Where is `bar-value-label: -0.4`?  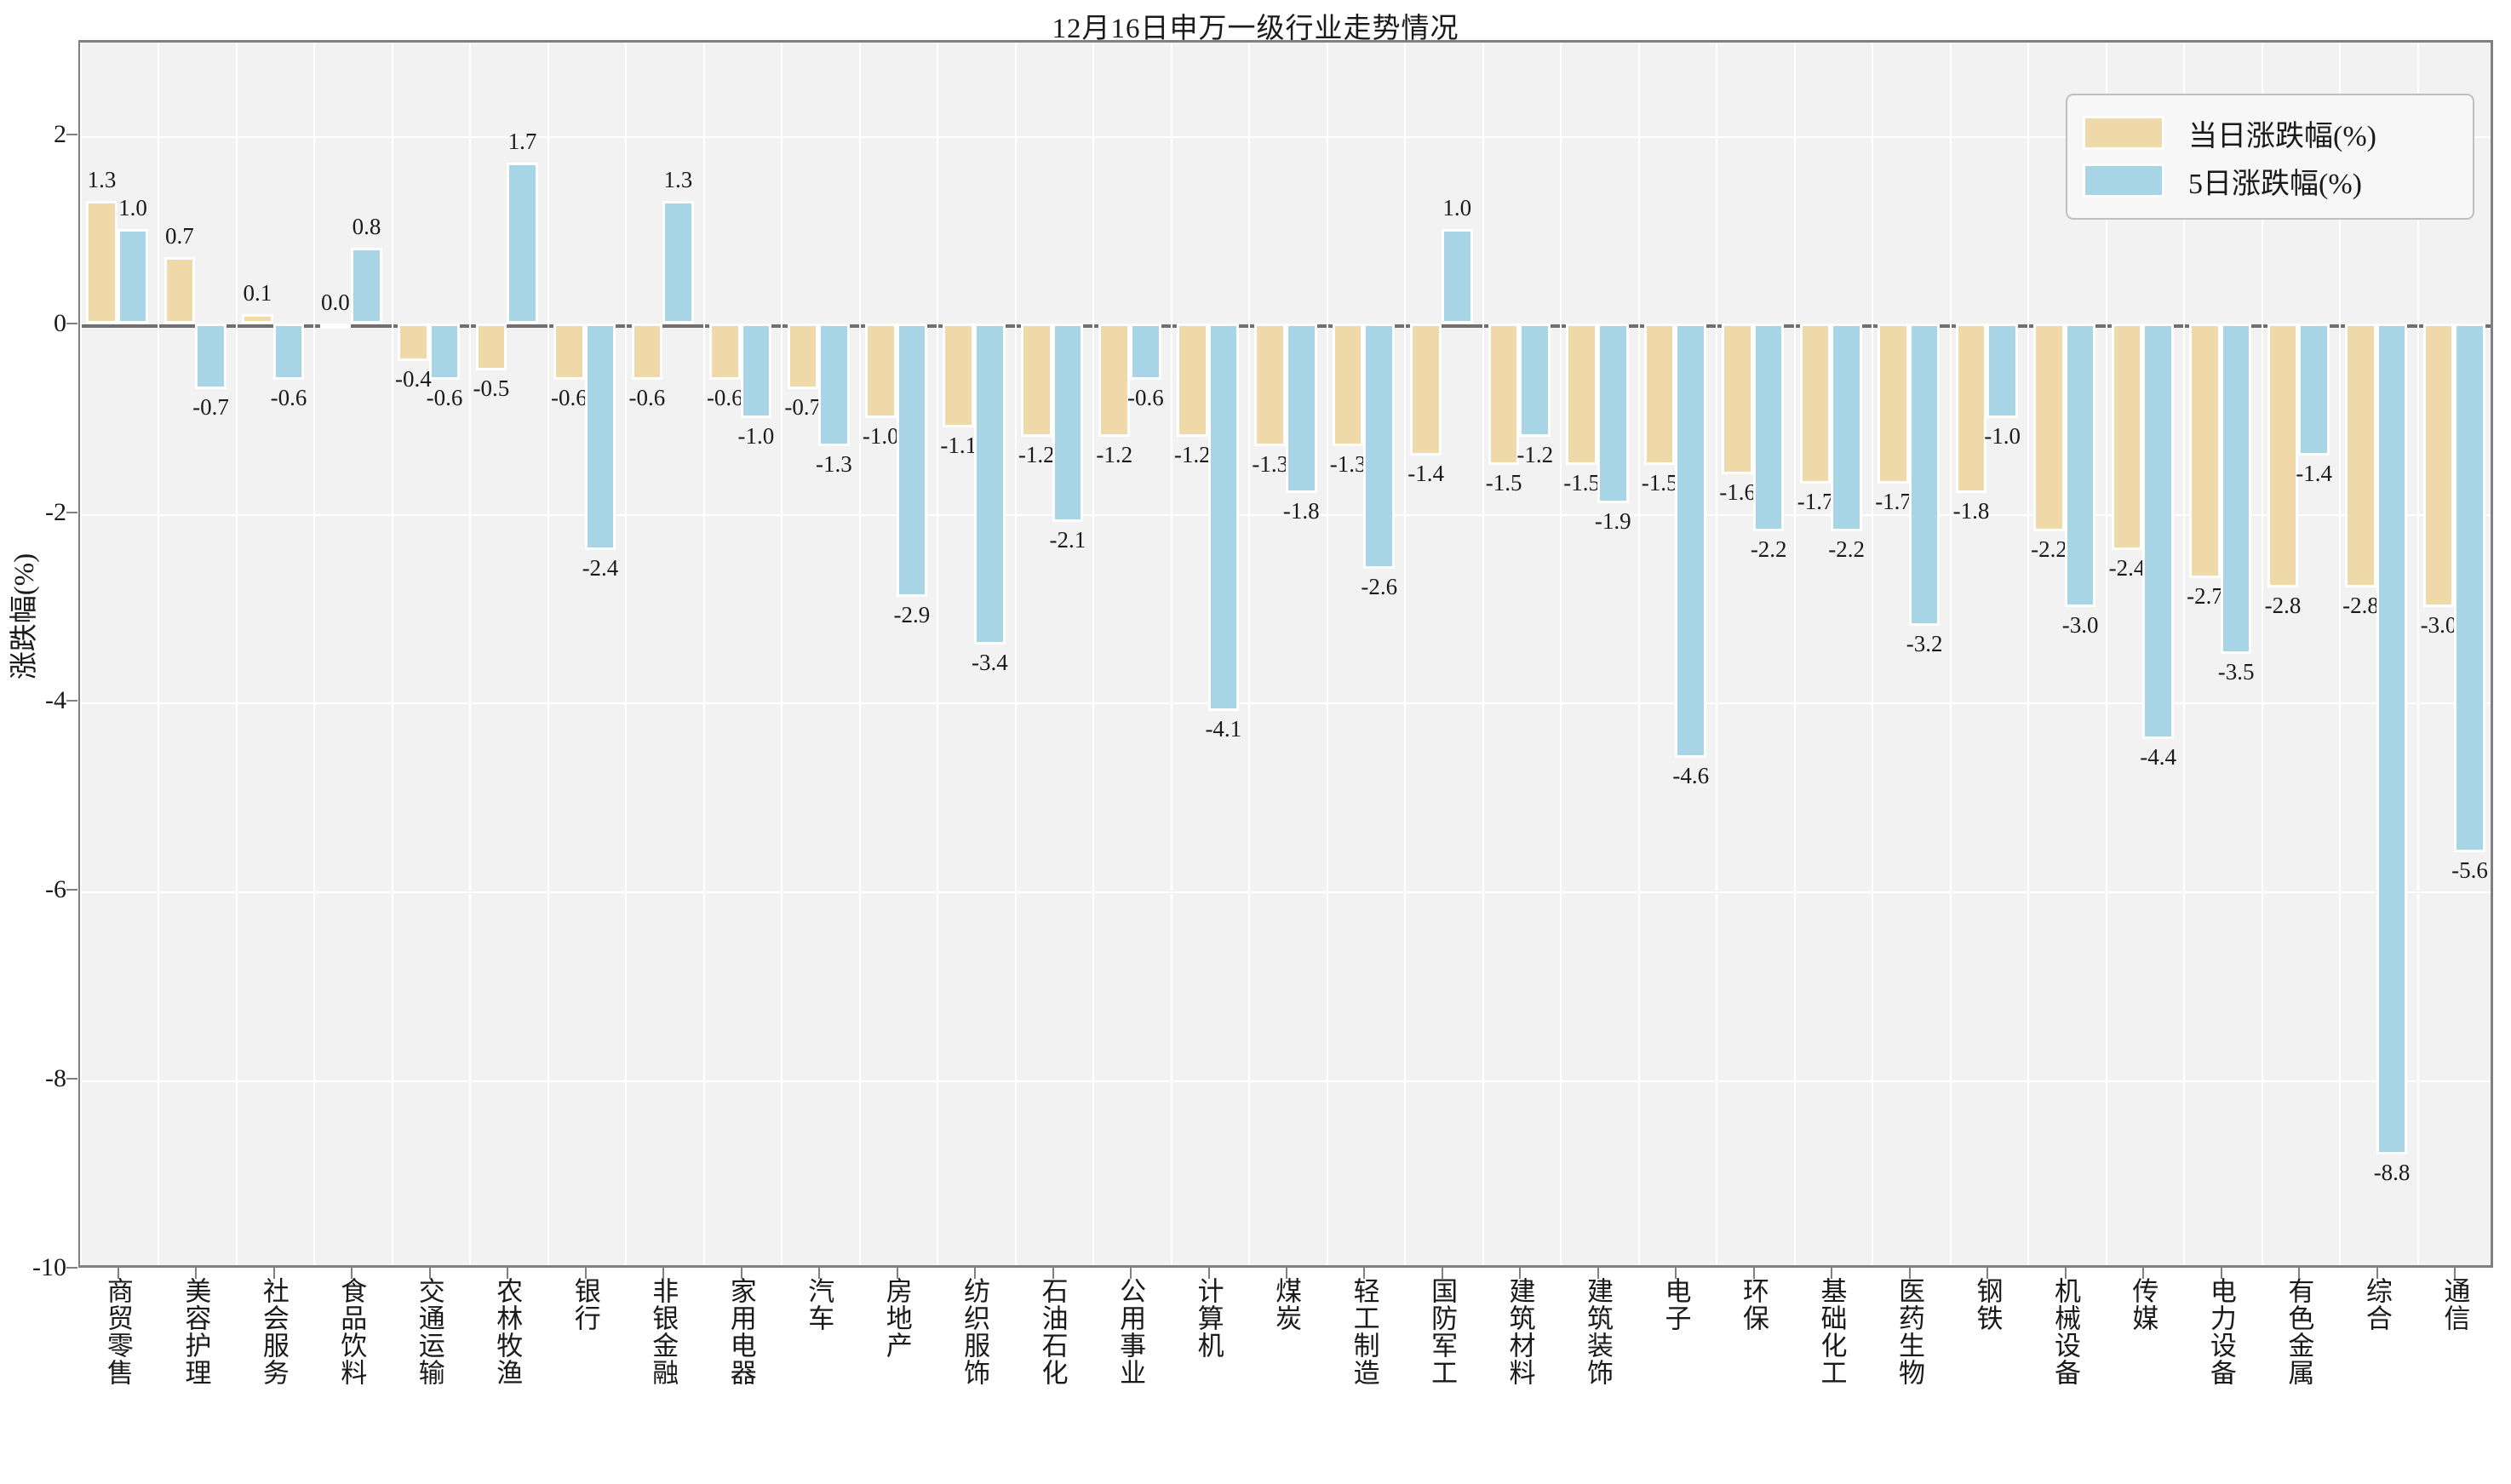
bar-value-label: -0.4 is located at coordinates (413, 379).